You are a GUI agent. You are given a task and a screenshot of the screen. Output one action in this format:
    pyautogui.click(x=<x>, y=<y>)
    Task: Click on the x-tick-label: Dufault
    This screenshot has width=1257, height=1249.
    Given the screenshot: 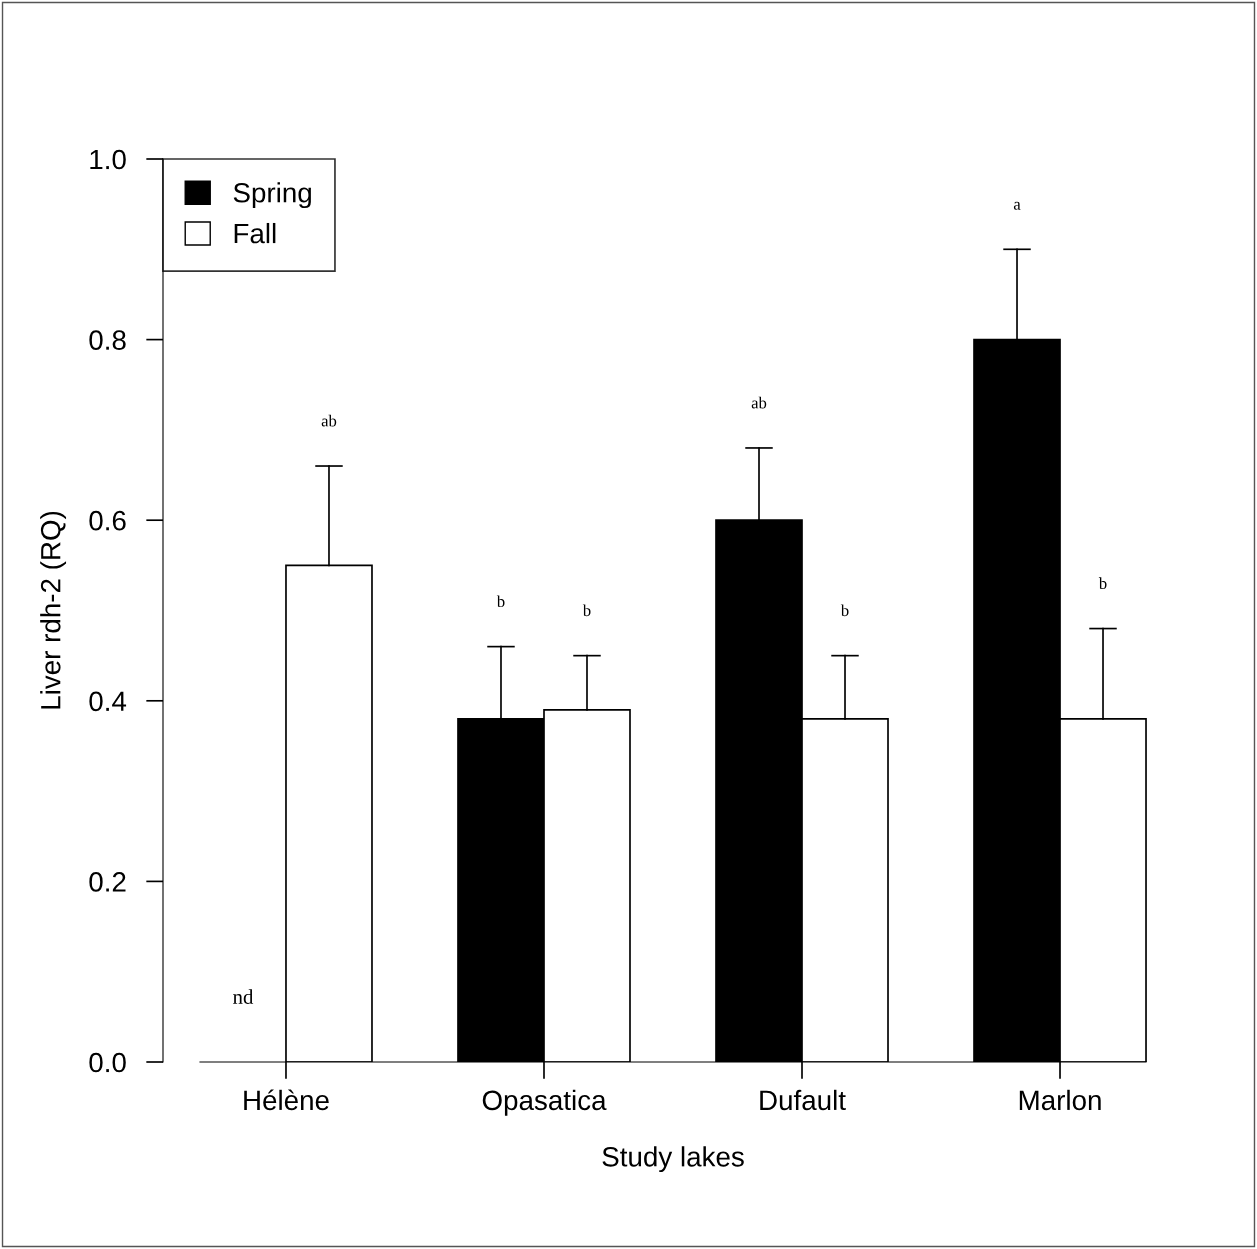 What is the action you would take?
    pyautogui.click(x=803, y=1100)
    